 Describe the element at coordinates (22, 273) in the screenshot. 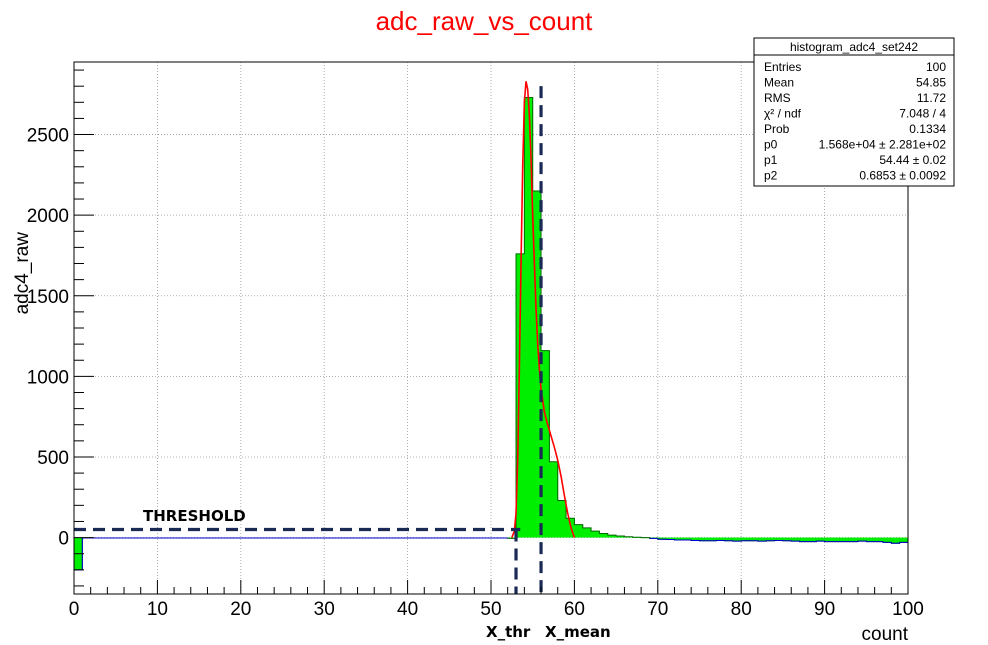

I see `y-axis-label: adc4_raw` at that location.